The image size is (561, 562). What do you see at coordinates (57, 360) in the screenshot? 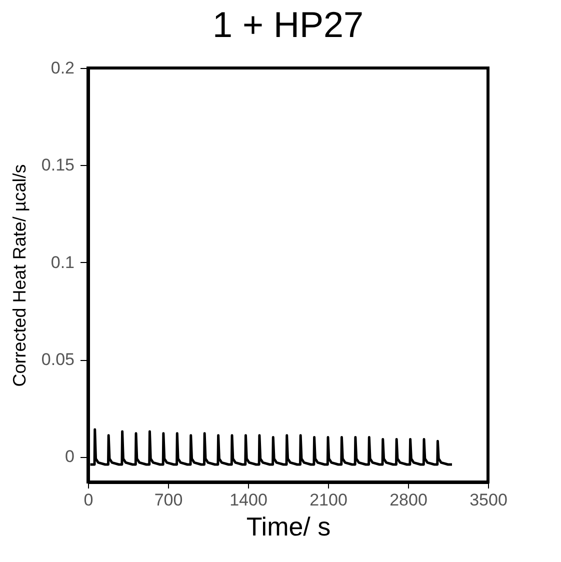
I see `y-tick-label: 0.05` at bounding box center [57, 360].